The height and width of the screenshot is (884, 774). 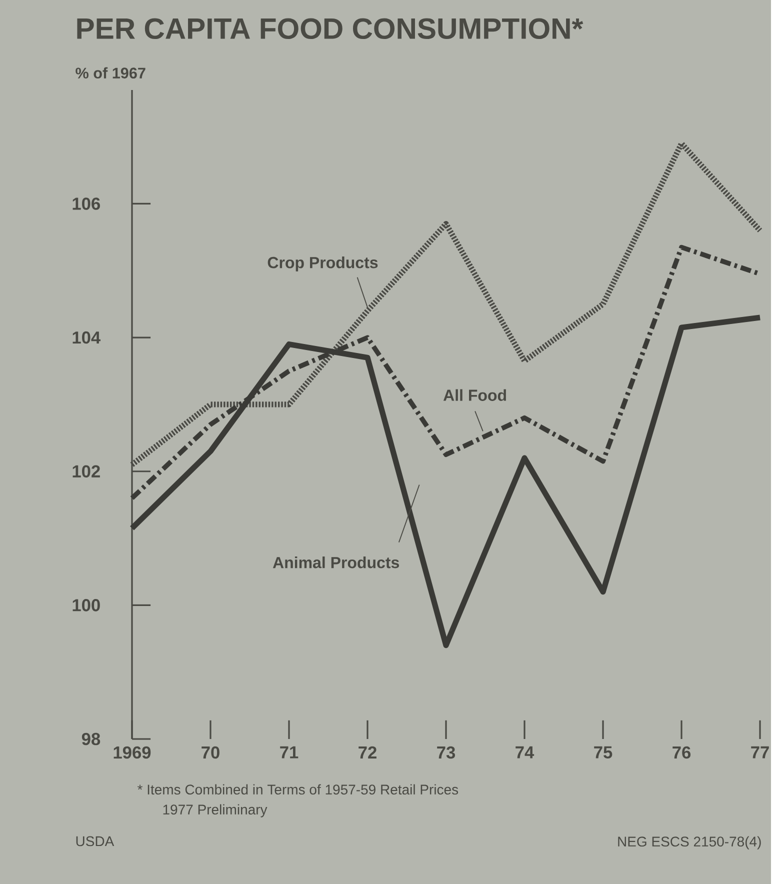 I want to click on series-label: Crop Products, so click(x=323, y=264).